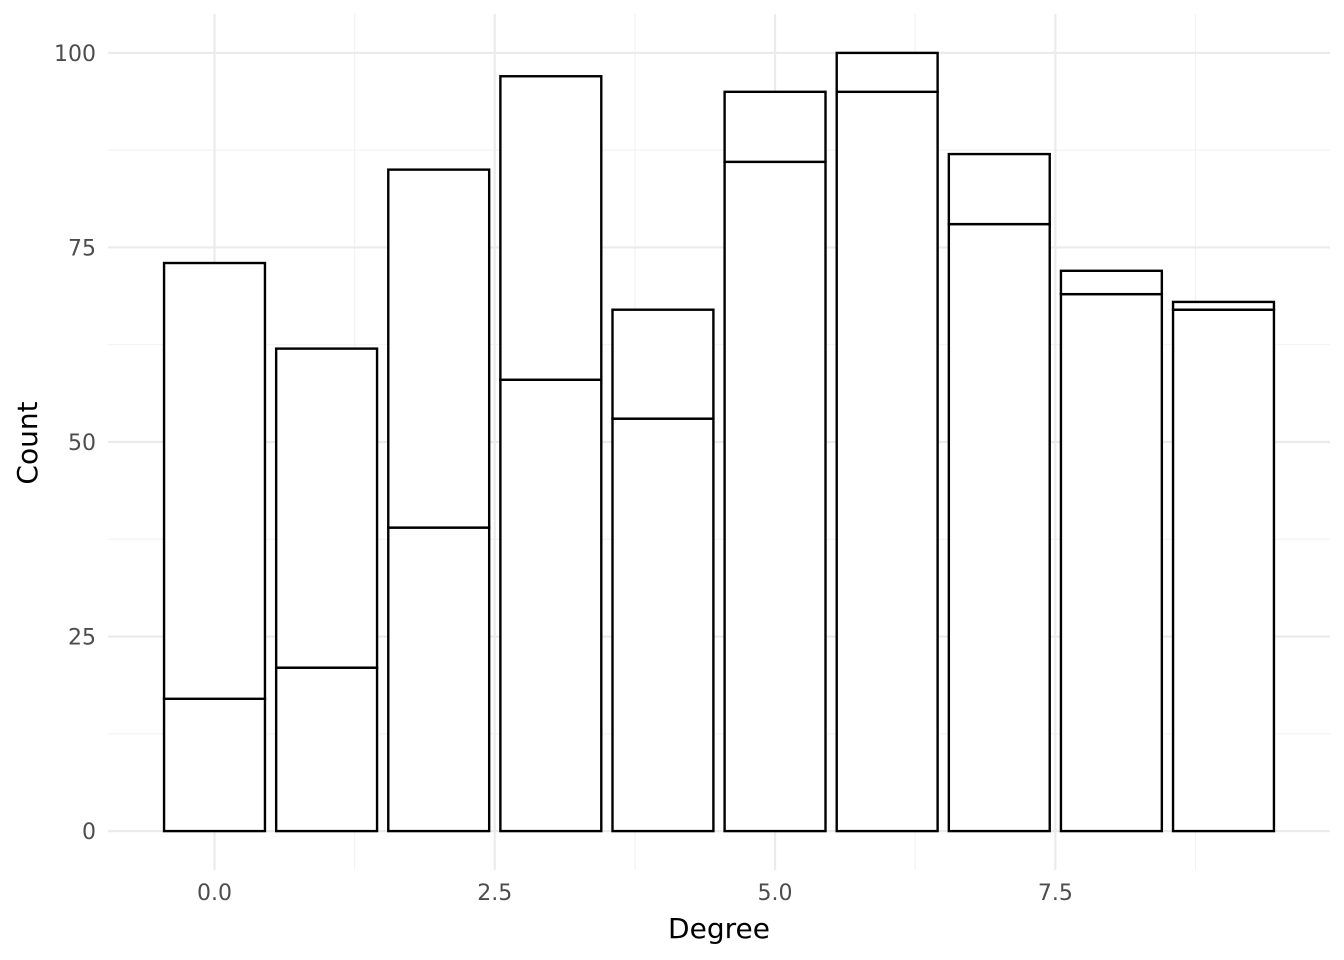  What do you see at coordinates (82, 248) in the screenshot?
I see `y-tick-label: 75` at bounding box center [82, 248].